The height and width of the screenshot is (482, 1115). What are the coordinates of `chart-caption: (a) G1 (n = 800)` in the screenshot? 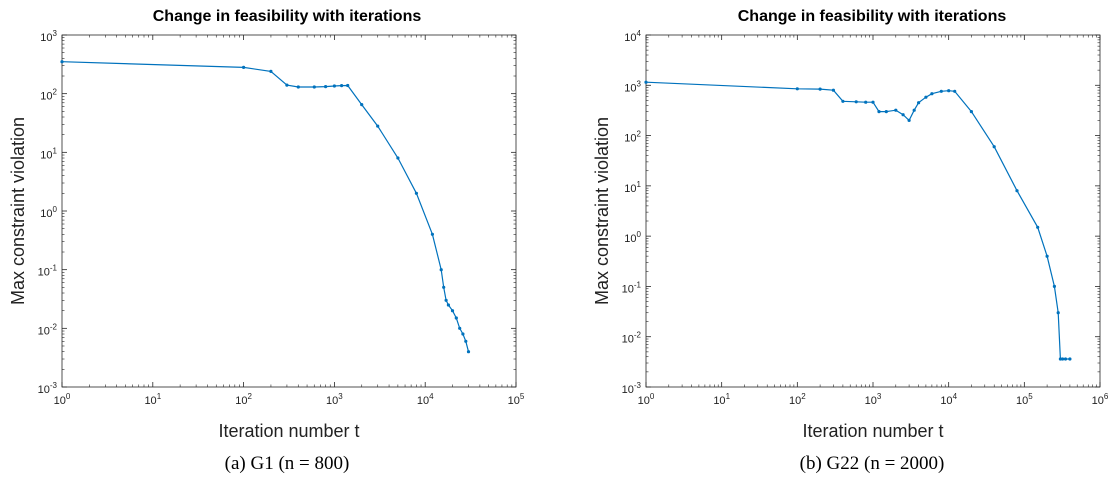 It's located at (287, 463).